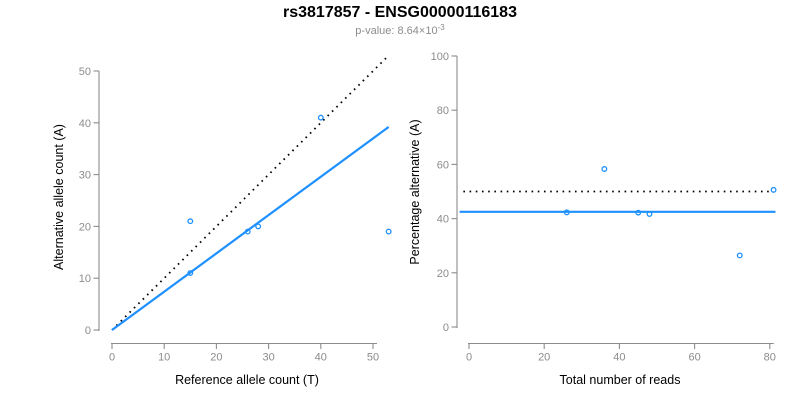  I want to click on x-tick-label: 80, so click(770, 358).